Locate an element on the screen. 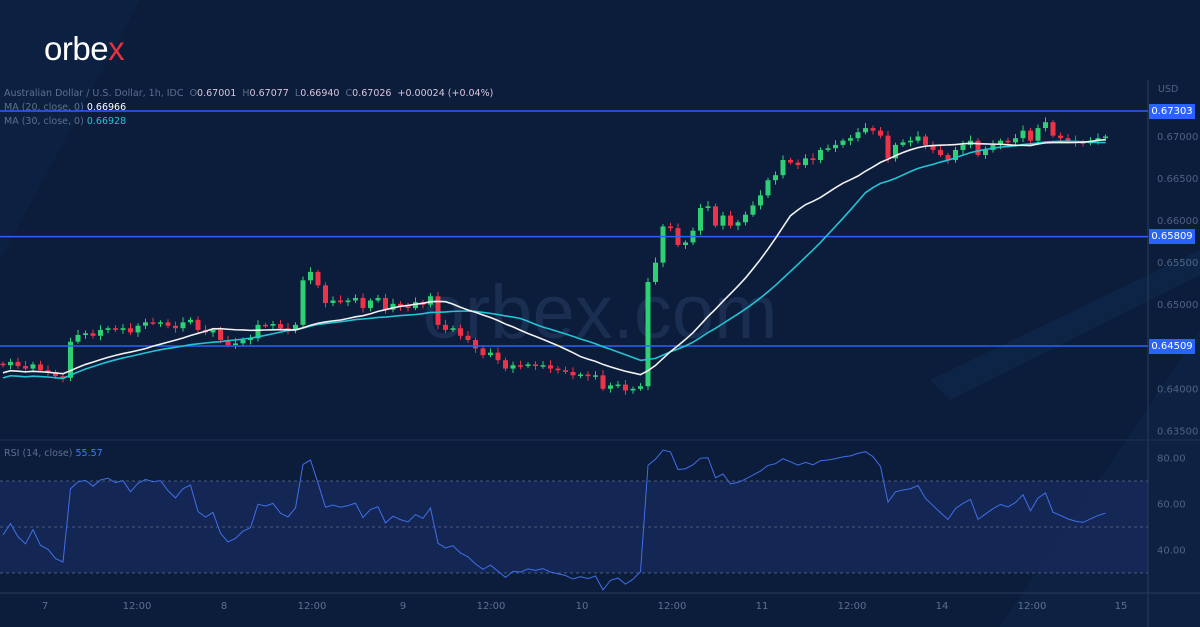 Image resolution: width=1200 pixels, height=627 pixels. rsi-legend: RSI (14, close) 55.57 is located at coordinates (53, 453).